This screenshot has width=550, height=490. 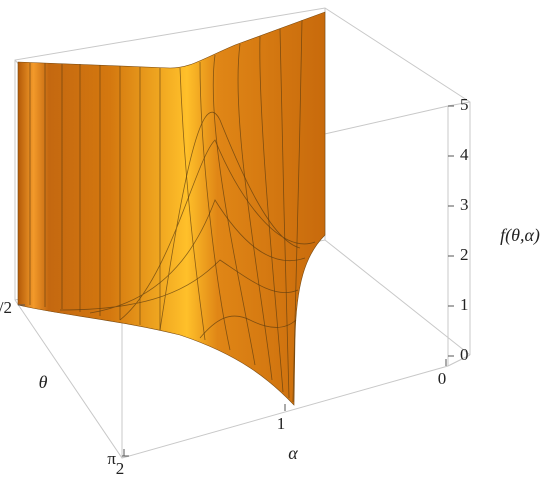 I want to click on x-axis-label: α, so click(x=293, y=453).